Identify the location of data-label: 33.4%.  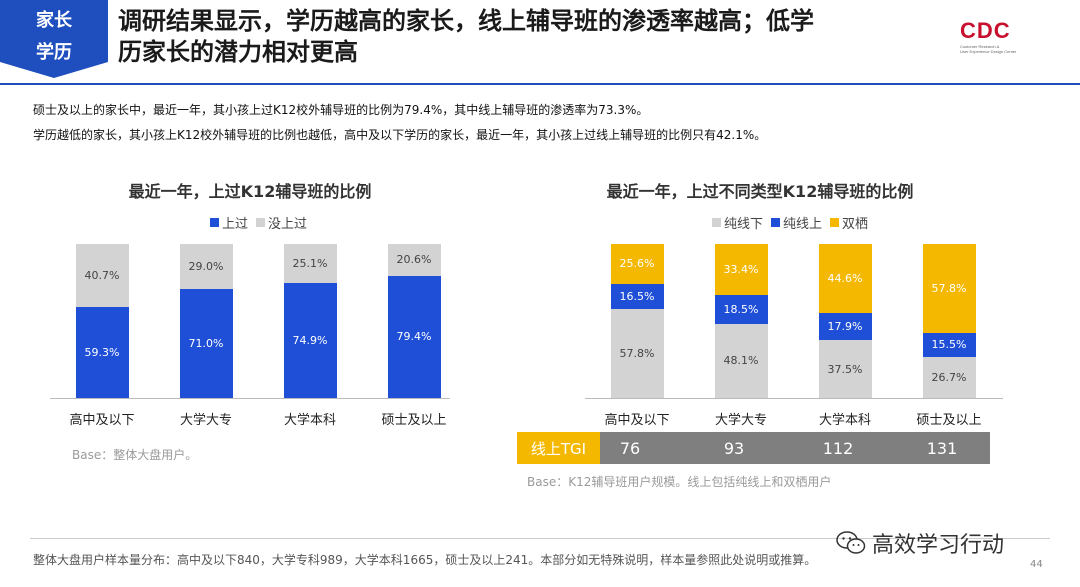
(741, 270).